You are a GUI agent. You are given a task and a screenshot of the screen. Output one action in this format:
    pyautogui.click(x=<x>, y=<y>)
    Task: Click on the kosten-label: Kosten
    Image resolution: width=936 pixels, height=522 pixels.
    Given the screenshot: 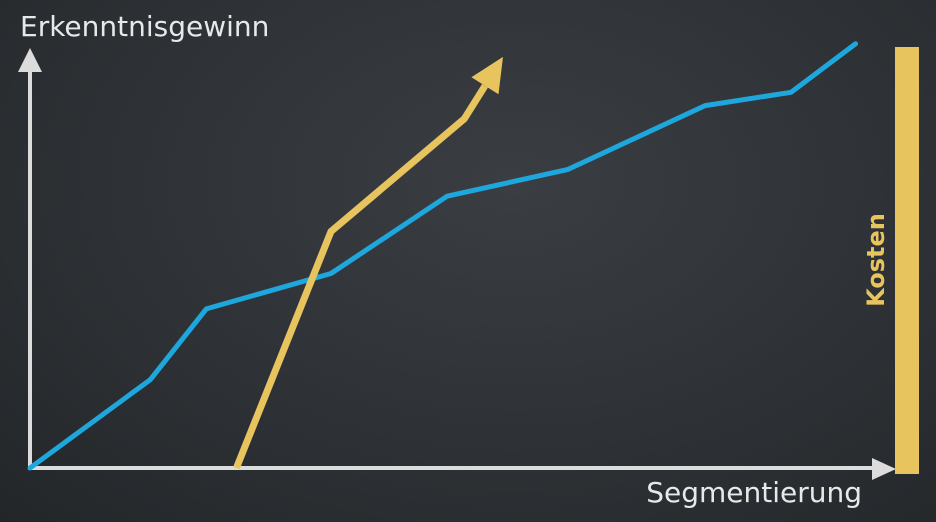 What is the action you would take?
    pyautogui.click(x=876, y=260)
    